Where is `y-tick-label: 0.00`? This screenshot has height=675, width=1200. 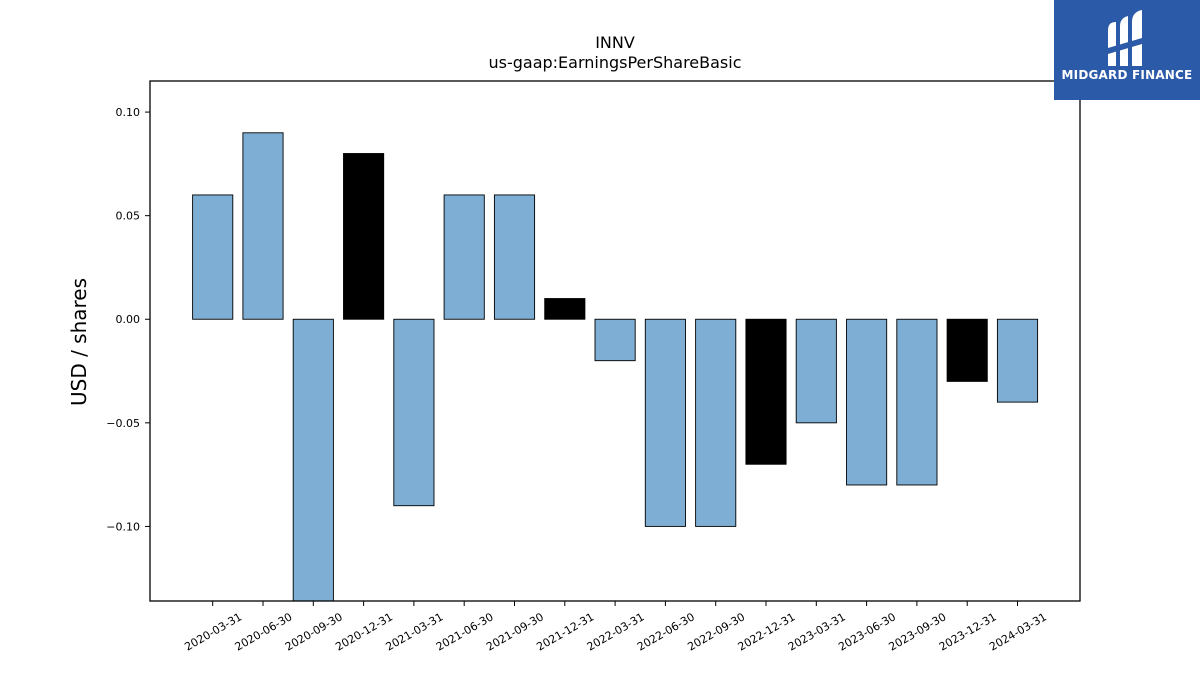 y-tick-label: 0.00 is located at coordinates (128, 319).